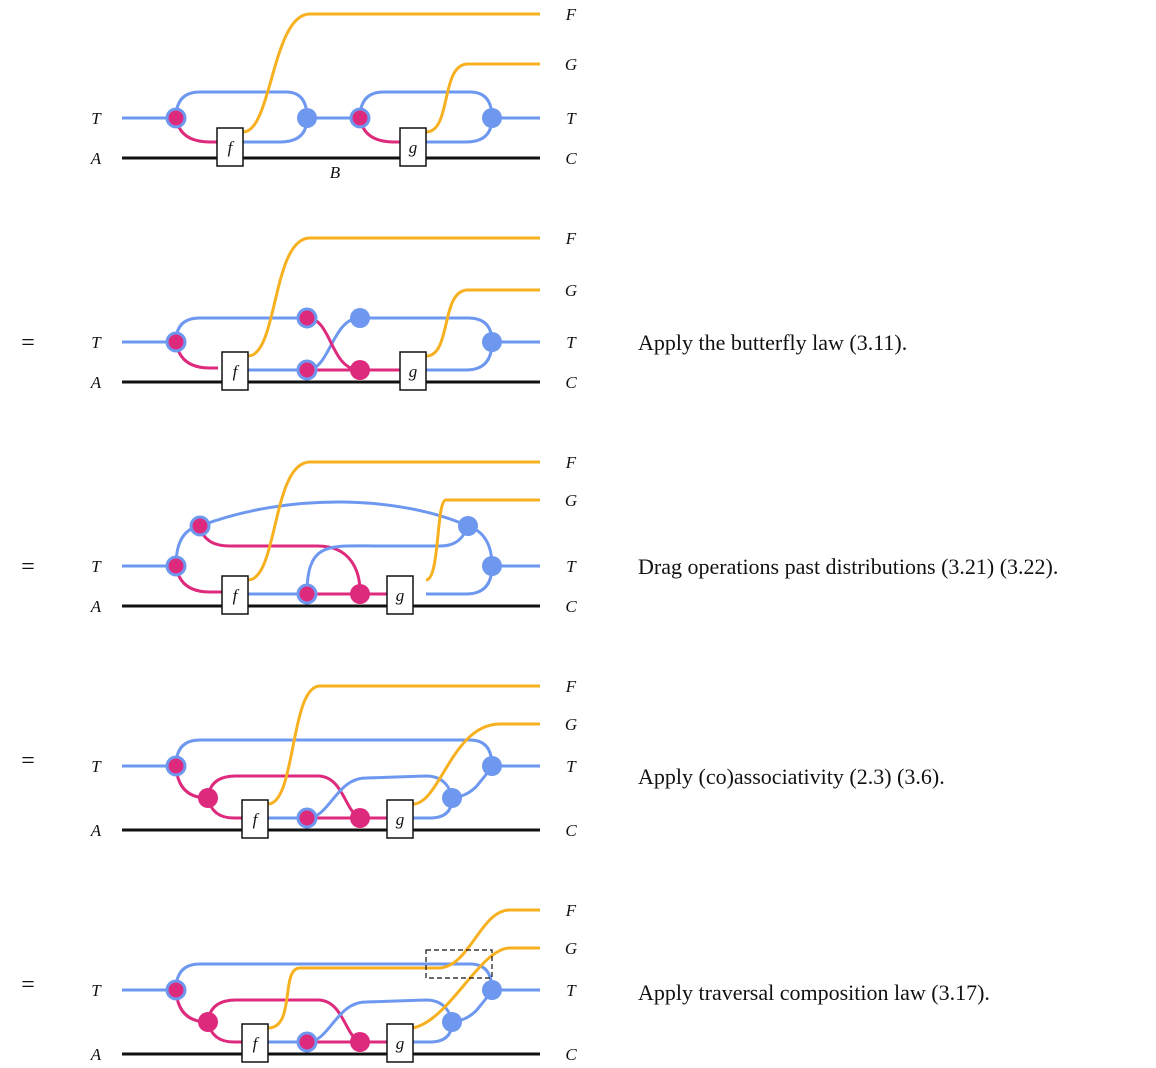 The image size is (1156, 1068). Describe the element at coordinates (379, 797) in the screenshot. I see `wire-blue-rise` at that location.